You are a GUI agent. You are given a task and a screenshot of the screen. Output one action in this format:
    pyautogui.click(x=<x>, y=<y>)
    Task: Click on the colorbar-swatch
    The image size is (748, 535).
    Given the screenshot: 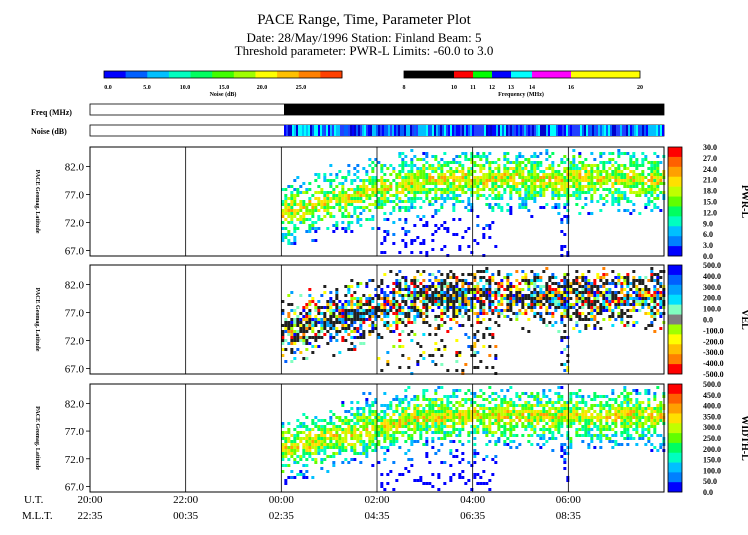 What is the action you would take?
    pyautogui.click(x=675, y=211)
    